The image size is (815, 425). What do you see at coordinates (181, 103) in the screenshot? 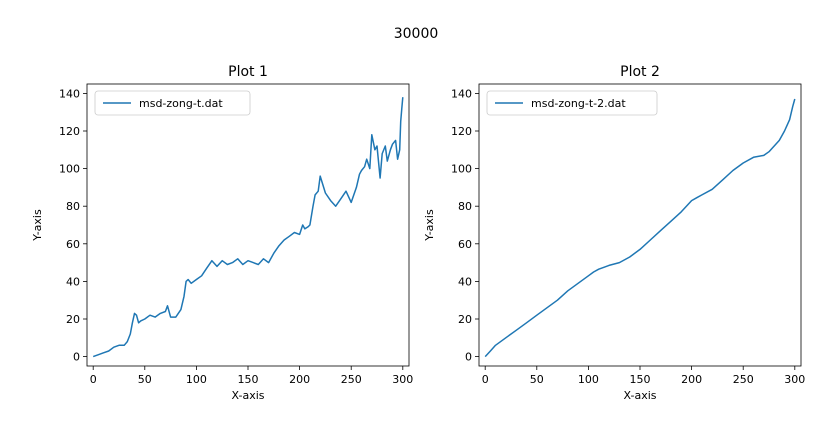
I see `legend-label: msd-zong-t.dat` at bounding box center [181, 103].